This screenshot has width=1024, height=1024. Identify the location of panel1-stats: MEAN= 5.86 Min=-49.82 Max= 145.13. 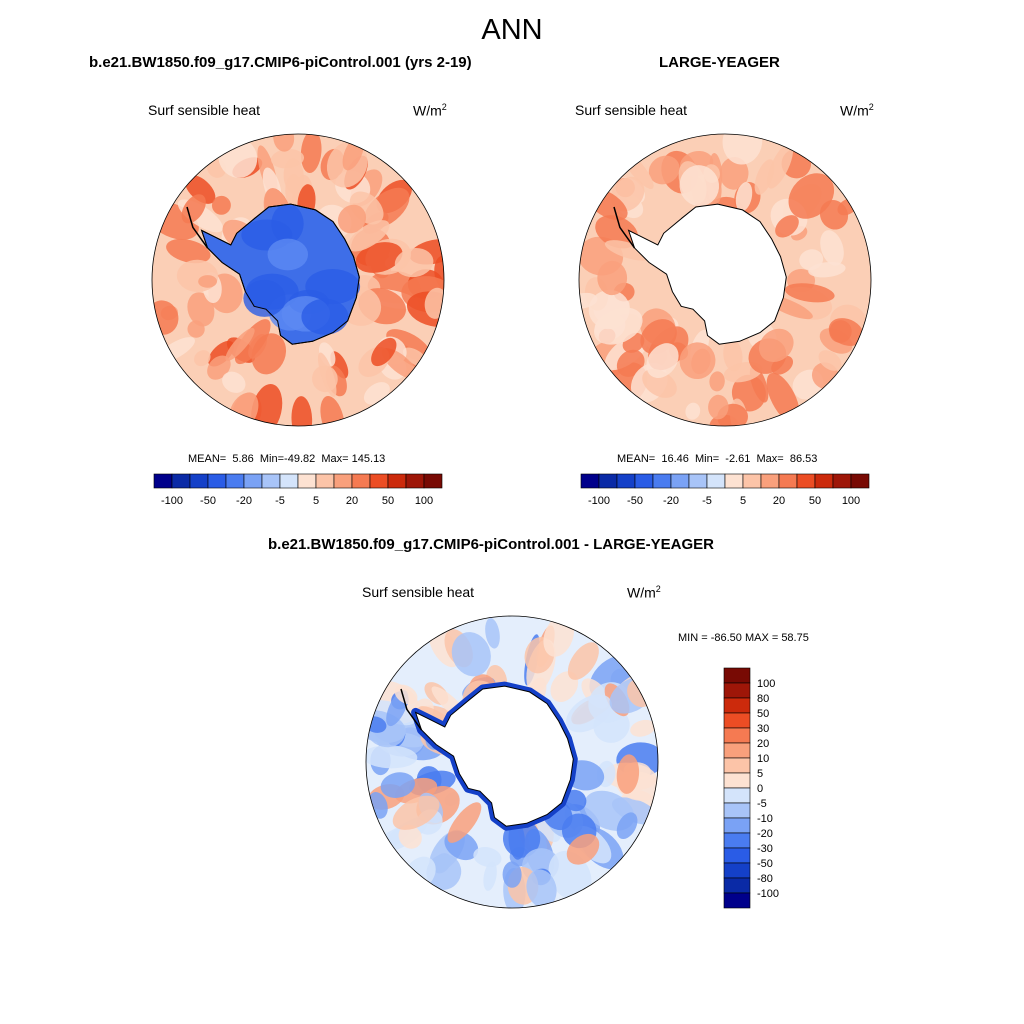
(287, 459).